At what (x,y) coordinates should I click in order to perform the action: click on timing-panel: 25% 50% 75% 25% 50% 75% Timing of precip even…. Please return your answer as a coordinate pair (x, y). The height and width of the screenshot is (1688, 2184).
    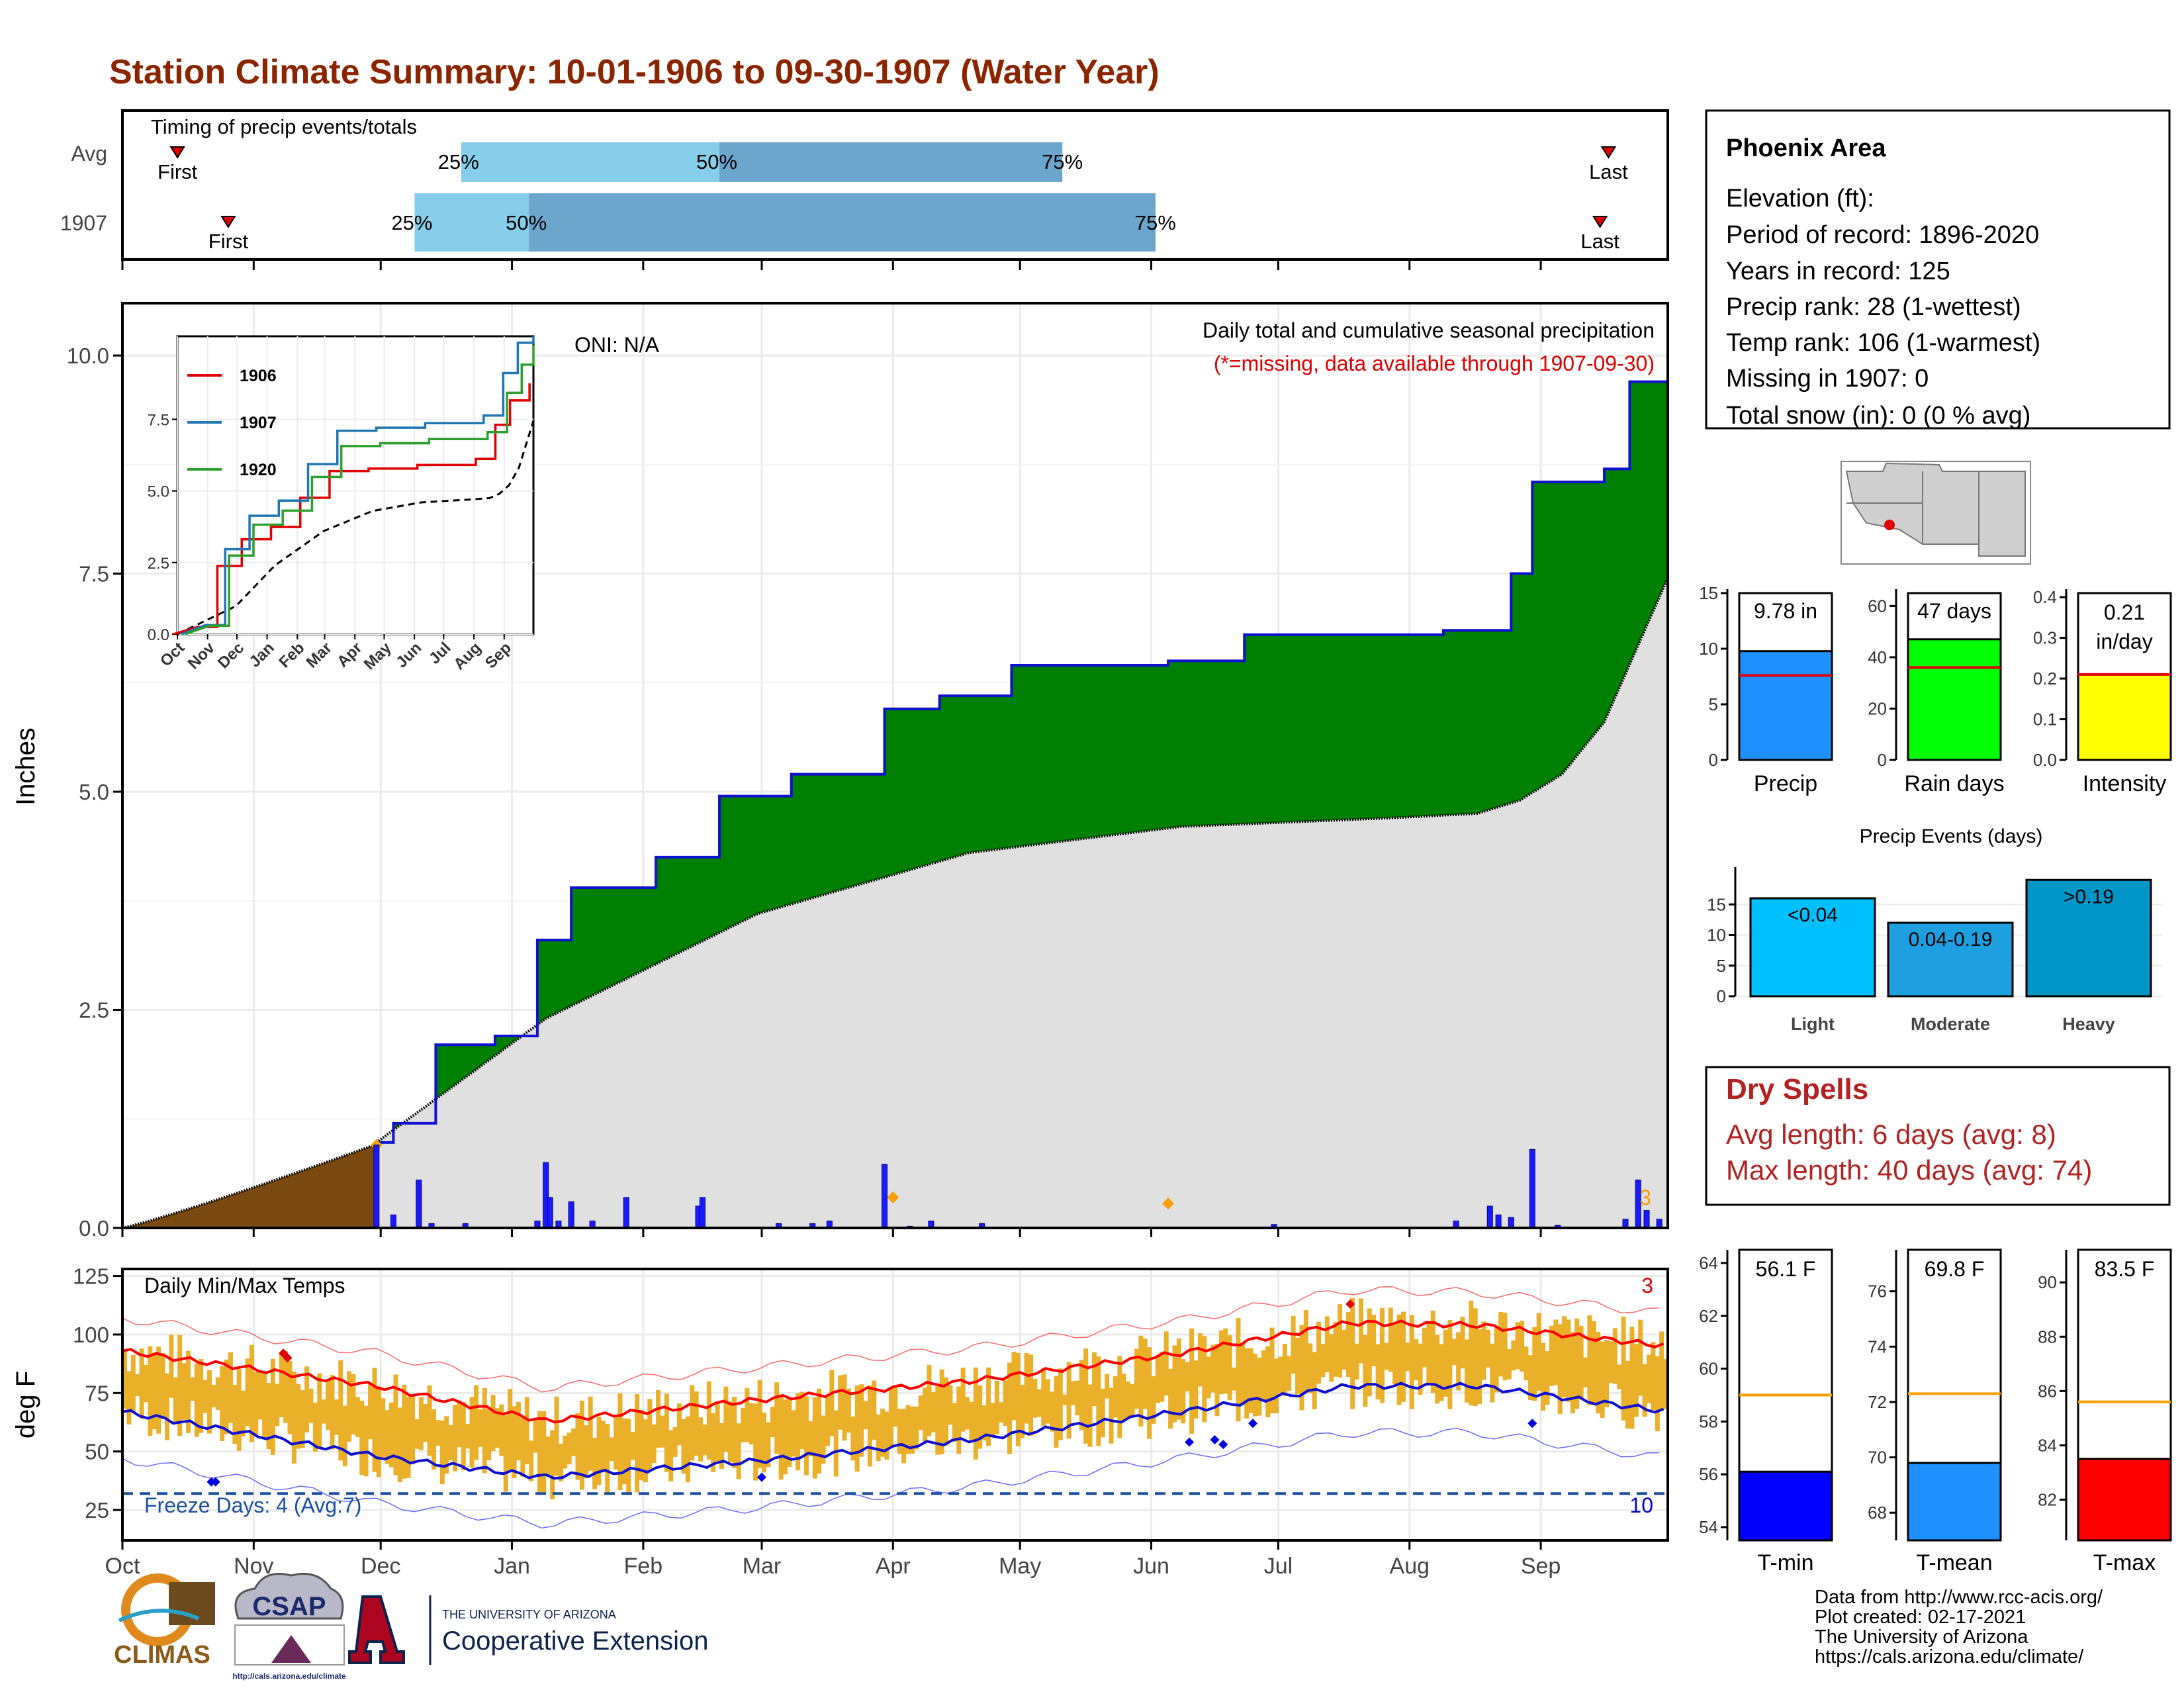
    Looking at the image, I should click on (864, 189).